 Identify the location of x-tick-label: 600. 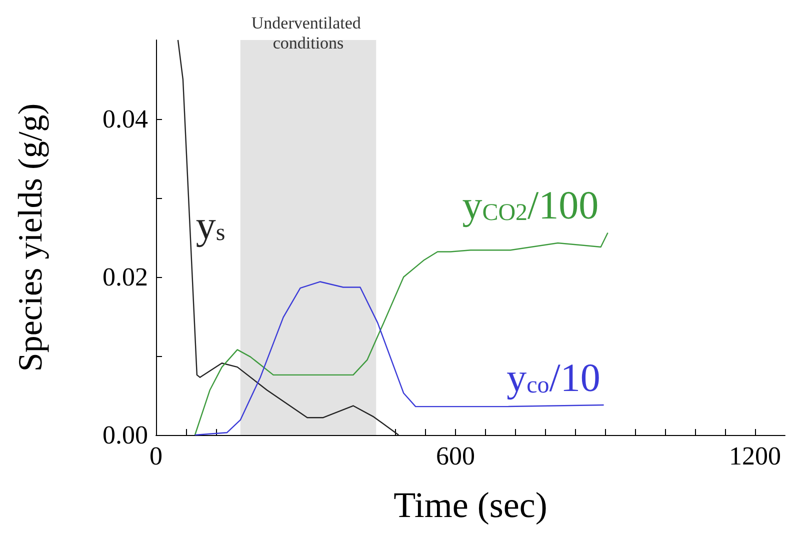
(456, 456).